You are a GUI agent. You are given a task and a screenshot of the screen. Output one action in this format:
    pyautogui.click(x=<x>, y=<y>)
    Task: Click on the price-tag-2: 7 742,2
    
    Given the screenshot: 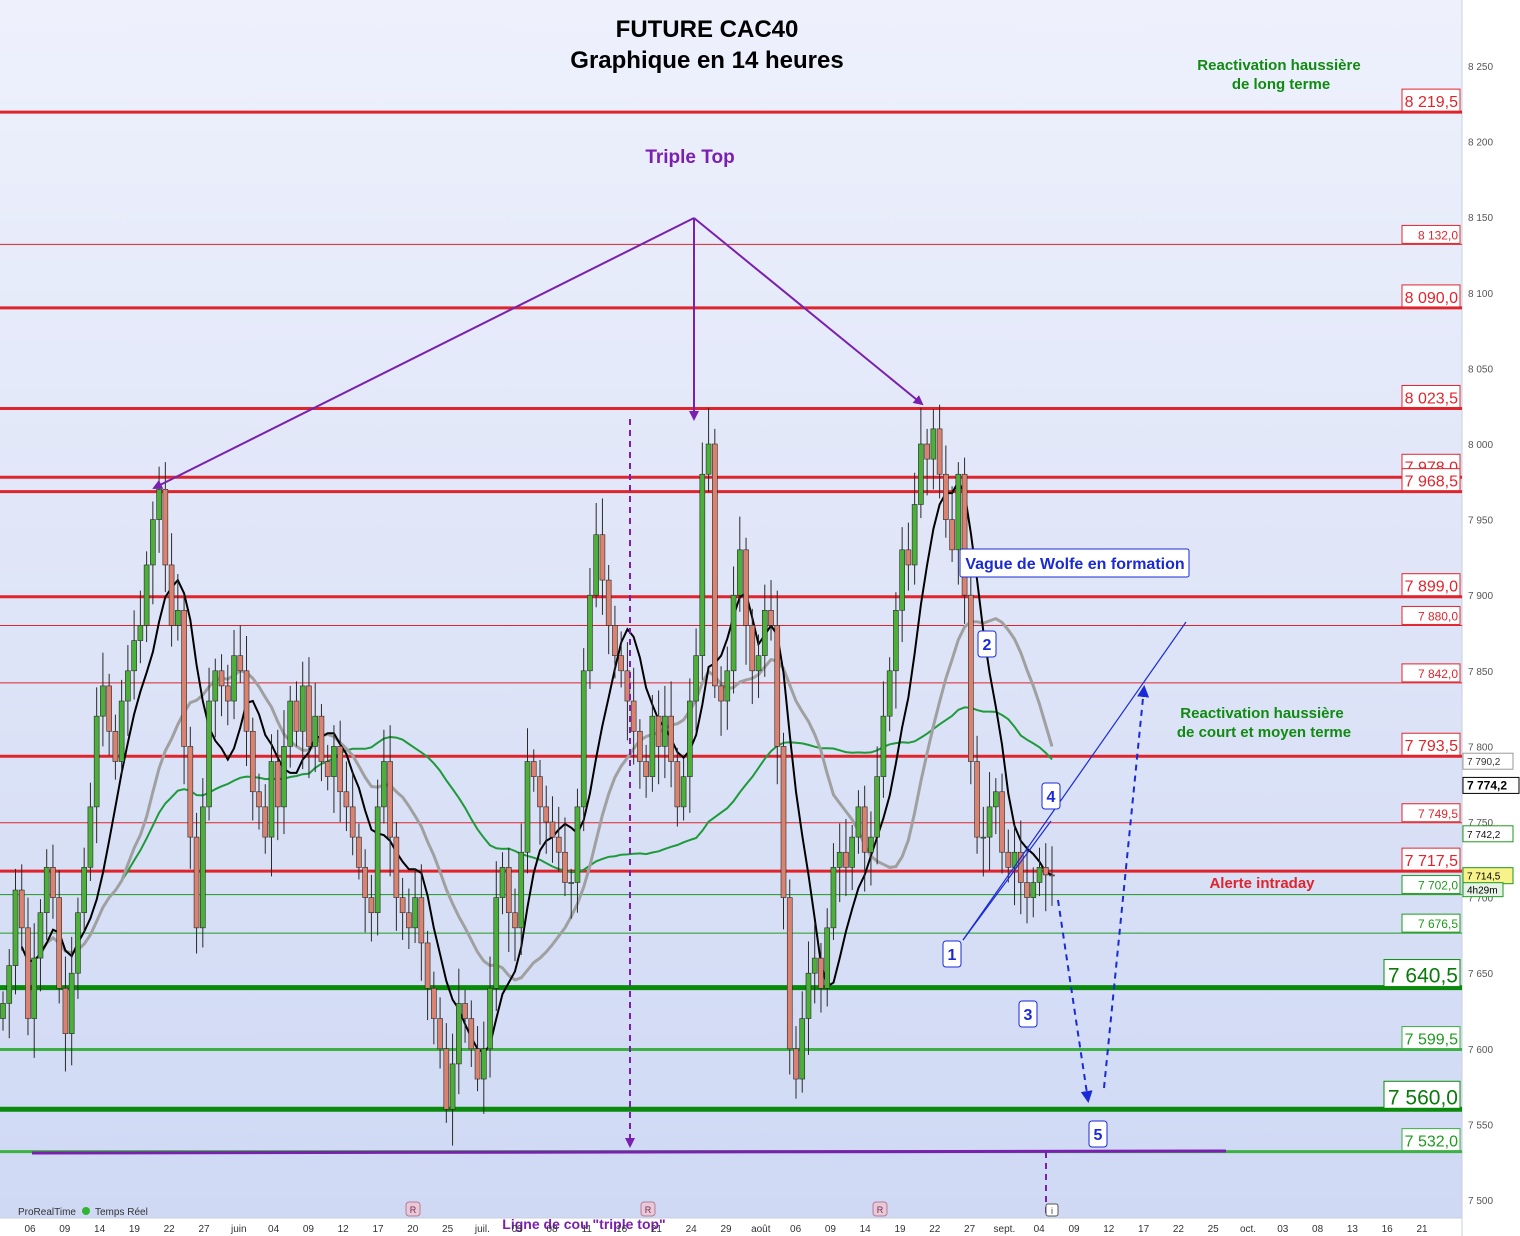 What is the action you would take?
    pyautogui.click(x=1484, y=835)
    